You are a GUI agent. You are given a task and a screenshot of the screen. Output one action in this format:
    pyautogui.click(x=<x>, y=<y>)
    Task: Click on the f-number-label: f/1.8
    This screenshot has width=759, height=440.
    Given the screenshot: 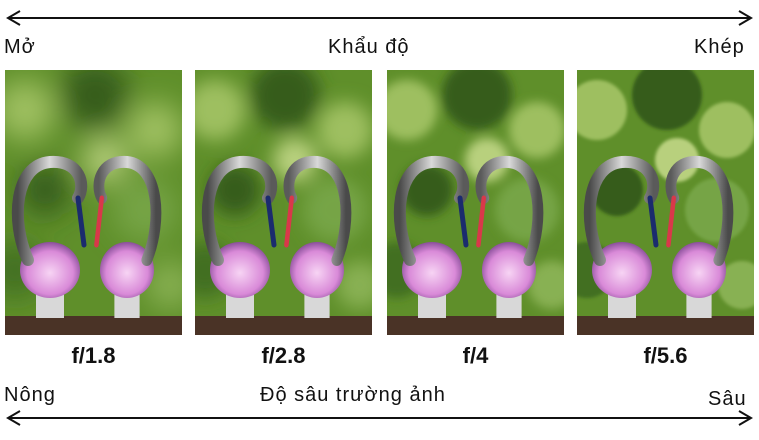 What is the action you would take?
    pyautogui.click(x=93, y=355)
    